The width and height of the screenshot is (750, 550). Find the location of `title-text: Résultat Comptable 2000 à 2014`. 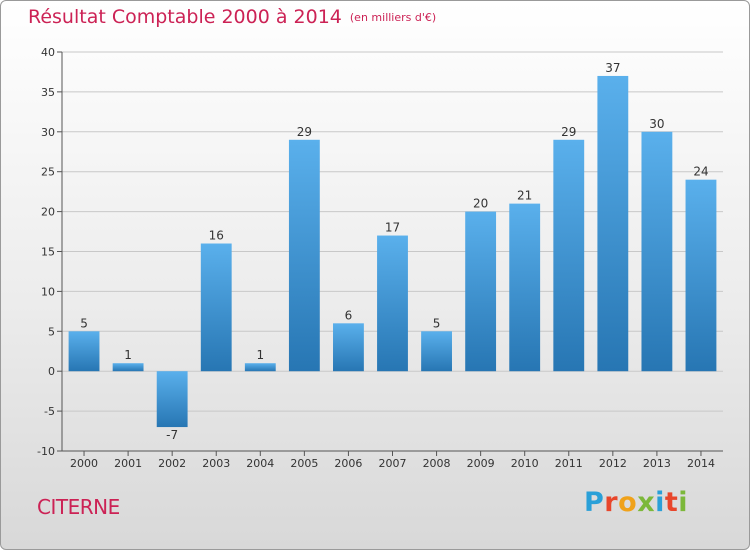

title-text: Résultat Comptable 2000 à 2014 is located at coordinates (185, 17).